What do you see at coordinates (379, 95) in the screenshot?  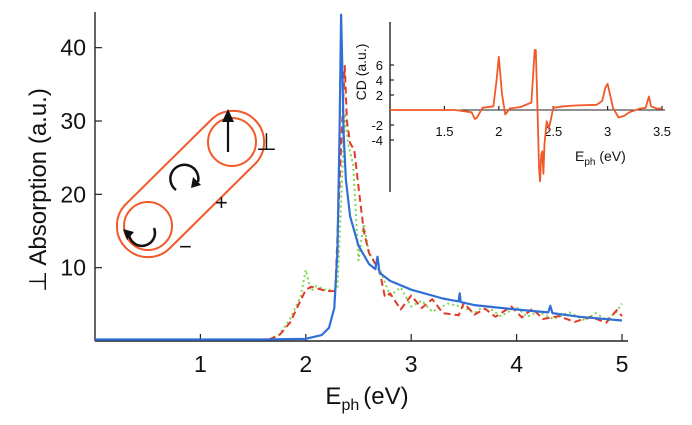 I see `inset-ytick-label: 2` at bounding box center [379, 95].